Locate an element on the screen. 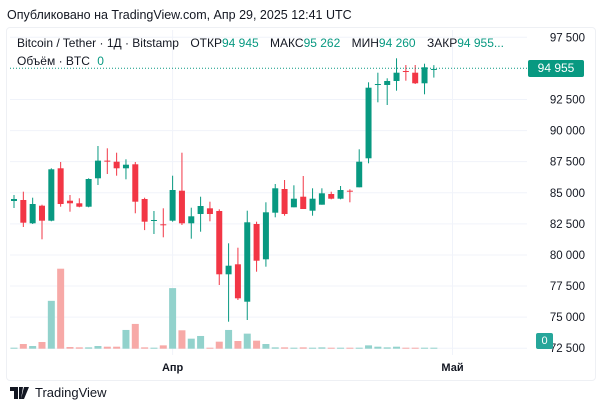 The width and height of the screenshot is (600, 411). volume-value: 0 is located at coordinates (100, 61).